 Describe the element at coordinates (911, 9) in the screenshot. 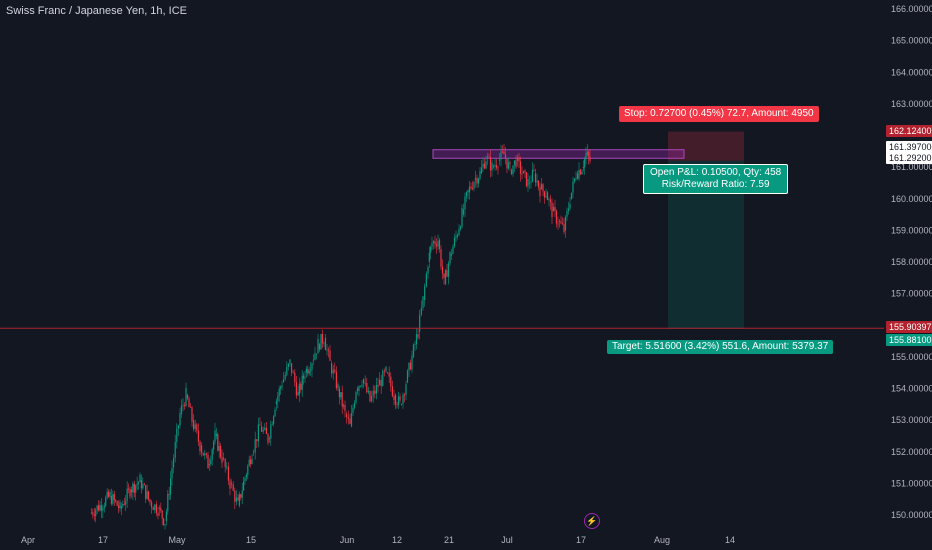

I see `y-tick-label: 166.00000` at that location.